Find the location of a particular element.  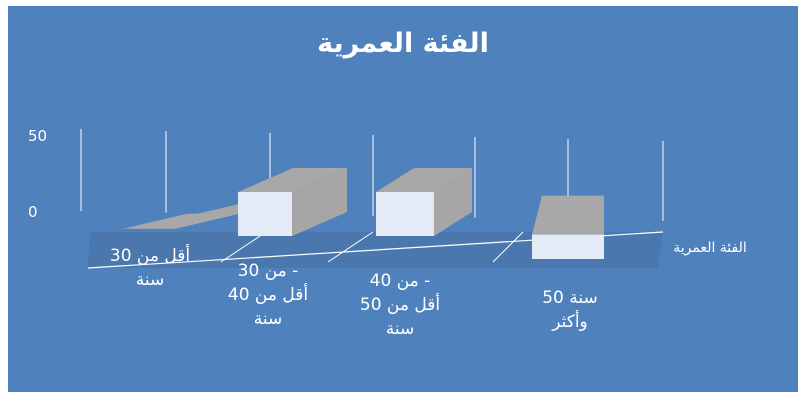

legend-label: الفئة العمرية is located at coordinates (710, 248).